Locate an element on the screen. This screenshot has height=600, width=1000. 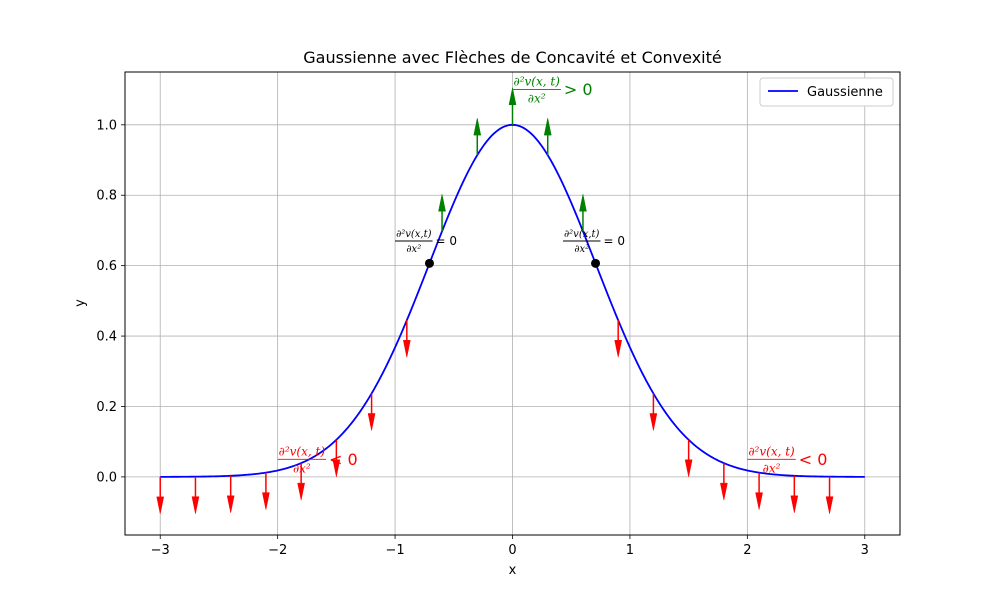
inflection-point-layer is located at coordinates (512, 263).